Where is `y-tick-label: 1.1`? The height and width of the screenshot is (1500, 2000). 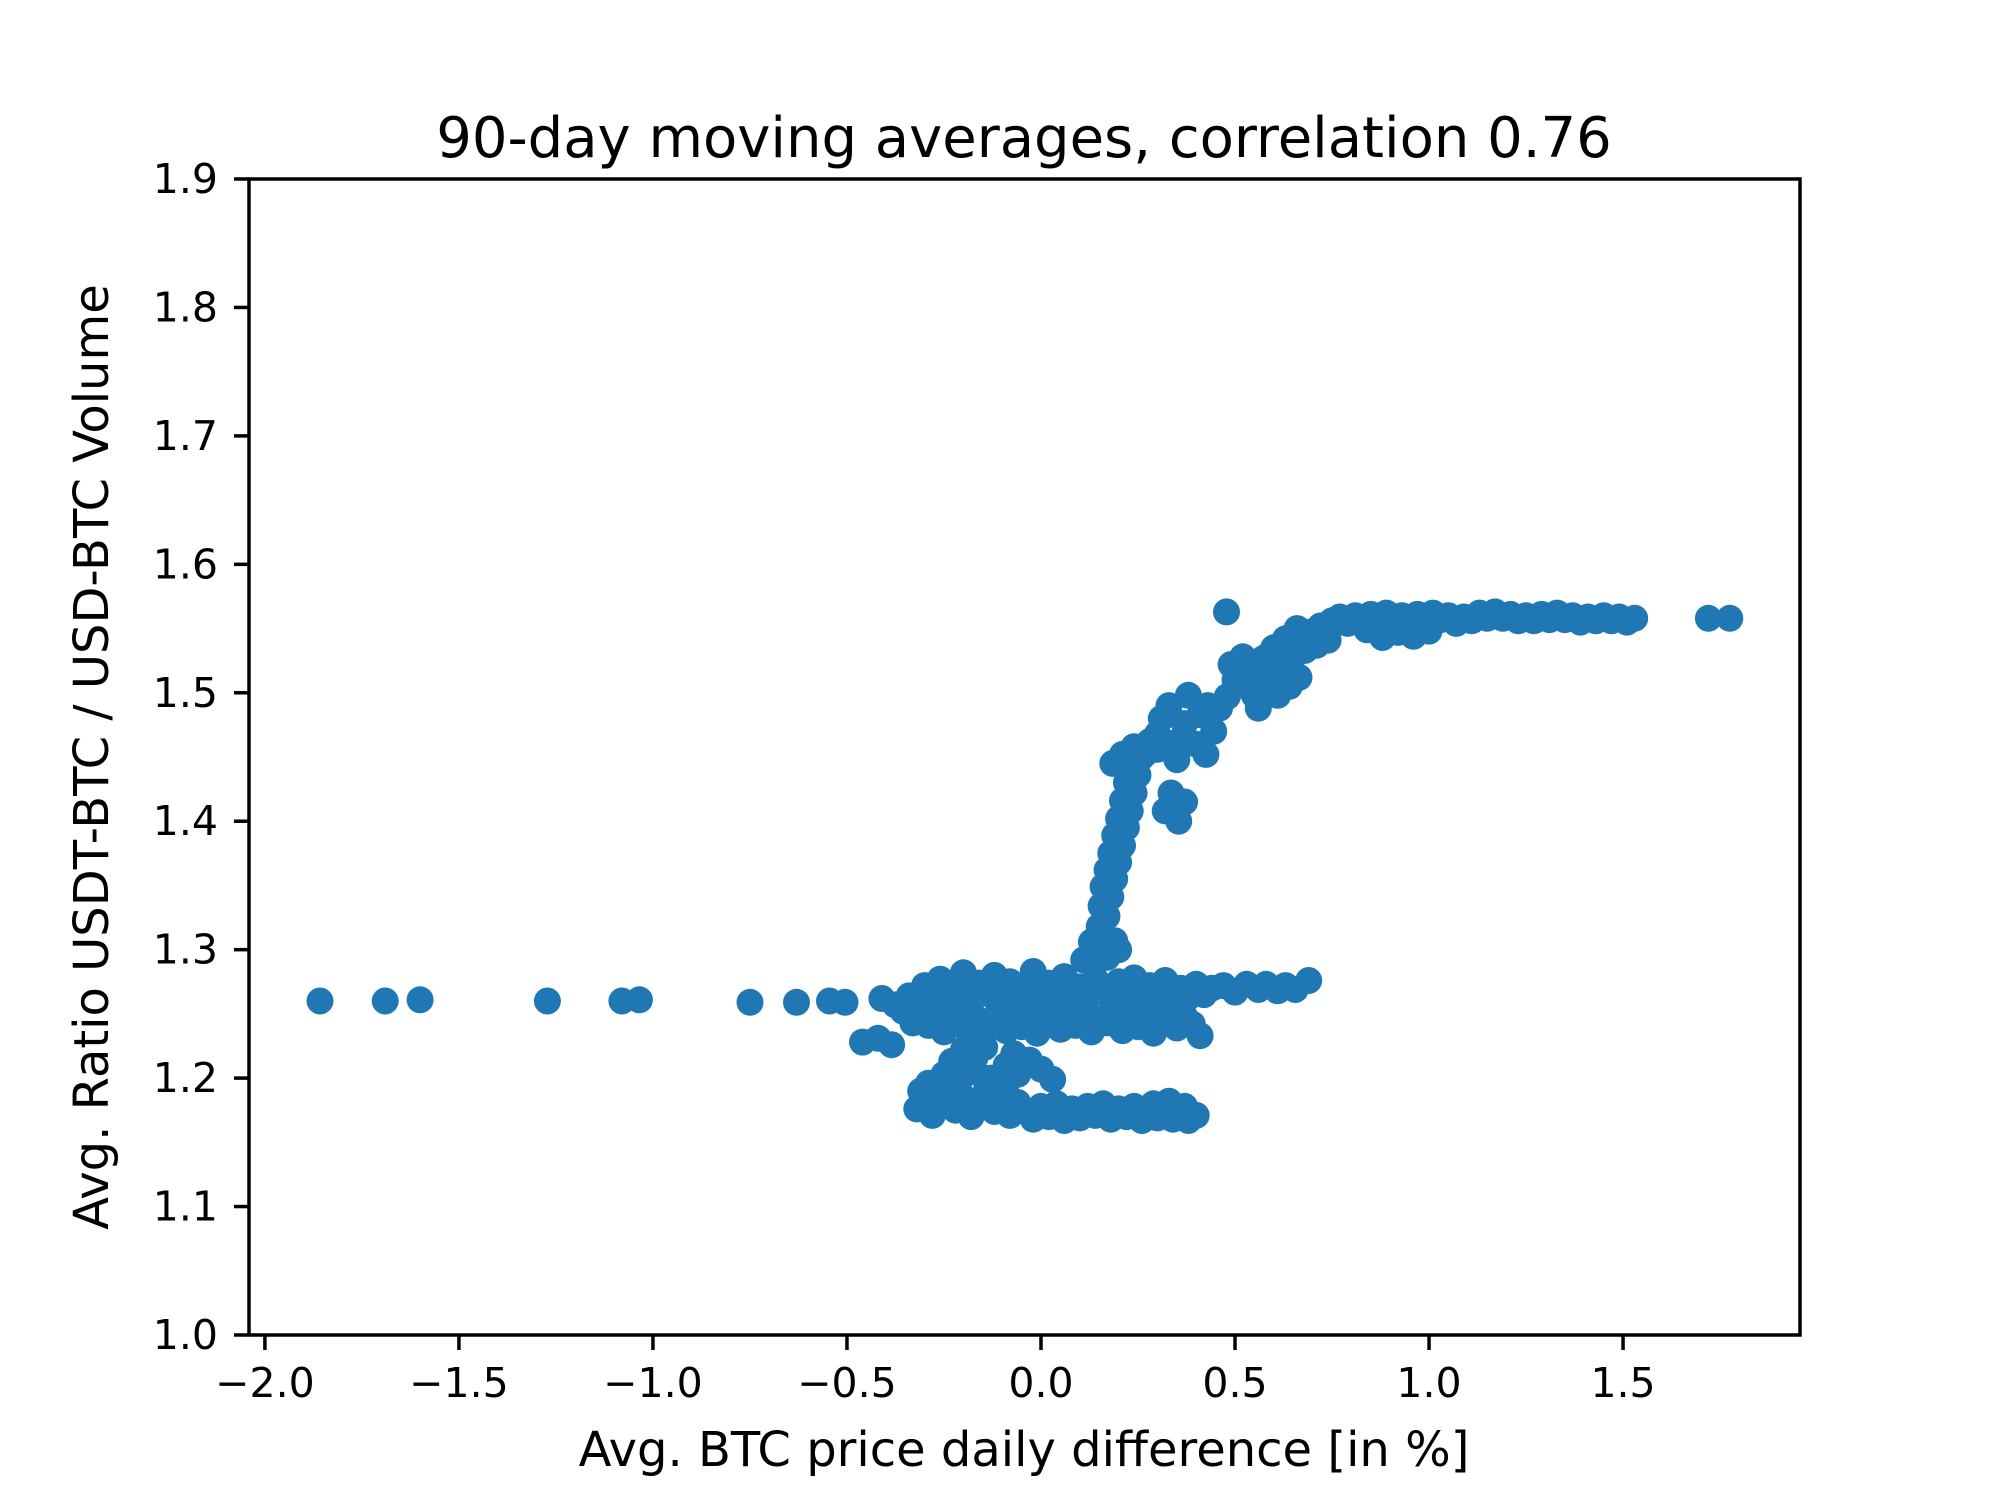 y-tick-label: 1.1 is located at coordinates (185, 1207).